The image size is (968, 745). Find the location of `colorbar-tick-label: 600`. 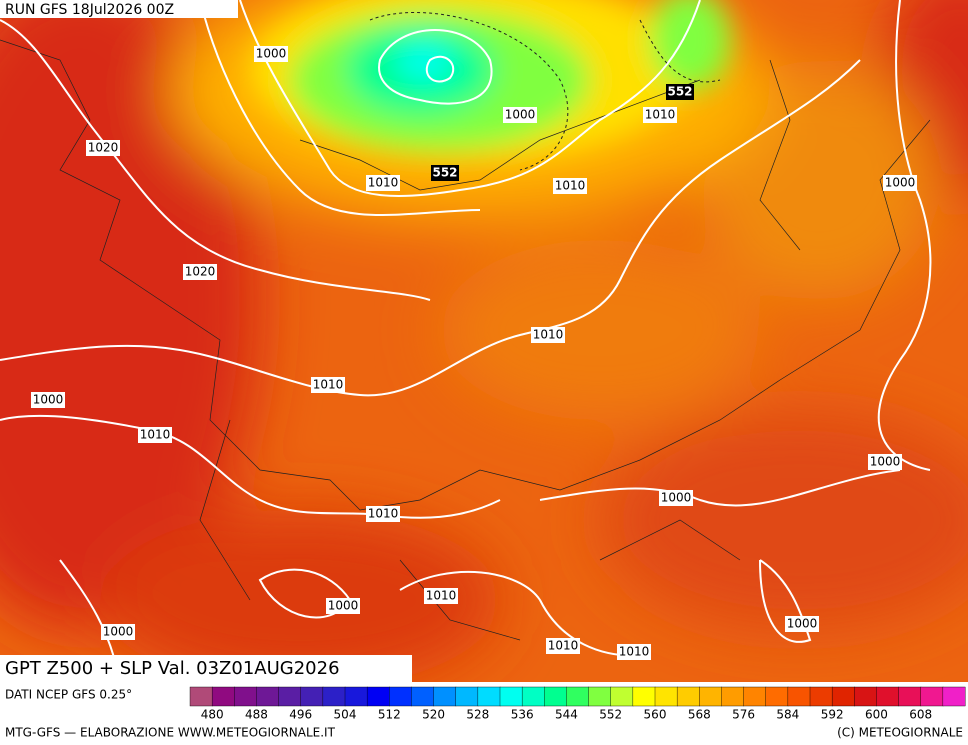

colorbar-tick-label: 600 is located at coordinates (876, 715).